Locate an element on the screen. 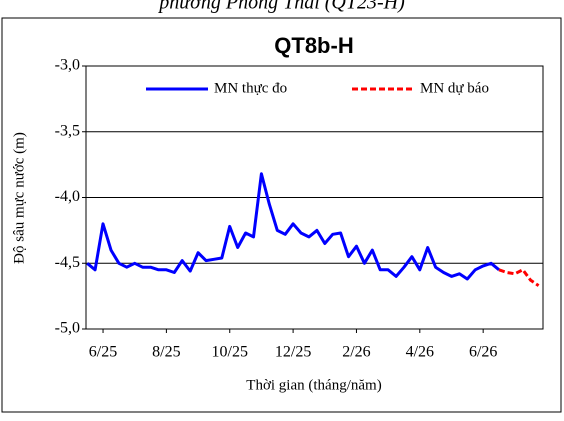  y-tick-label: -4,5 is located at coordinates (67, 262).